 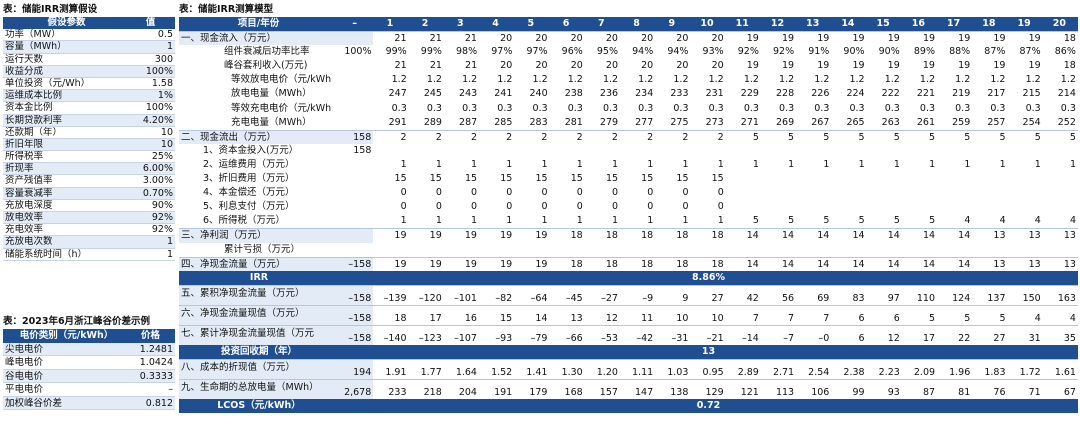 What do you see at coordinates (89, 193) in the screenshot?
I see `table-row: 容量衰减率 0.70%` at bounding box center [89, 193].